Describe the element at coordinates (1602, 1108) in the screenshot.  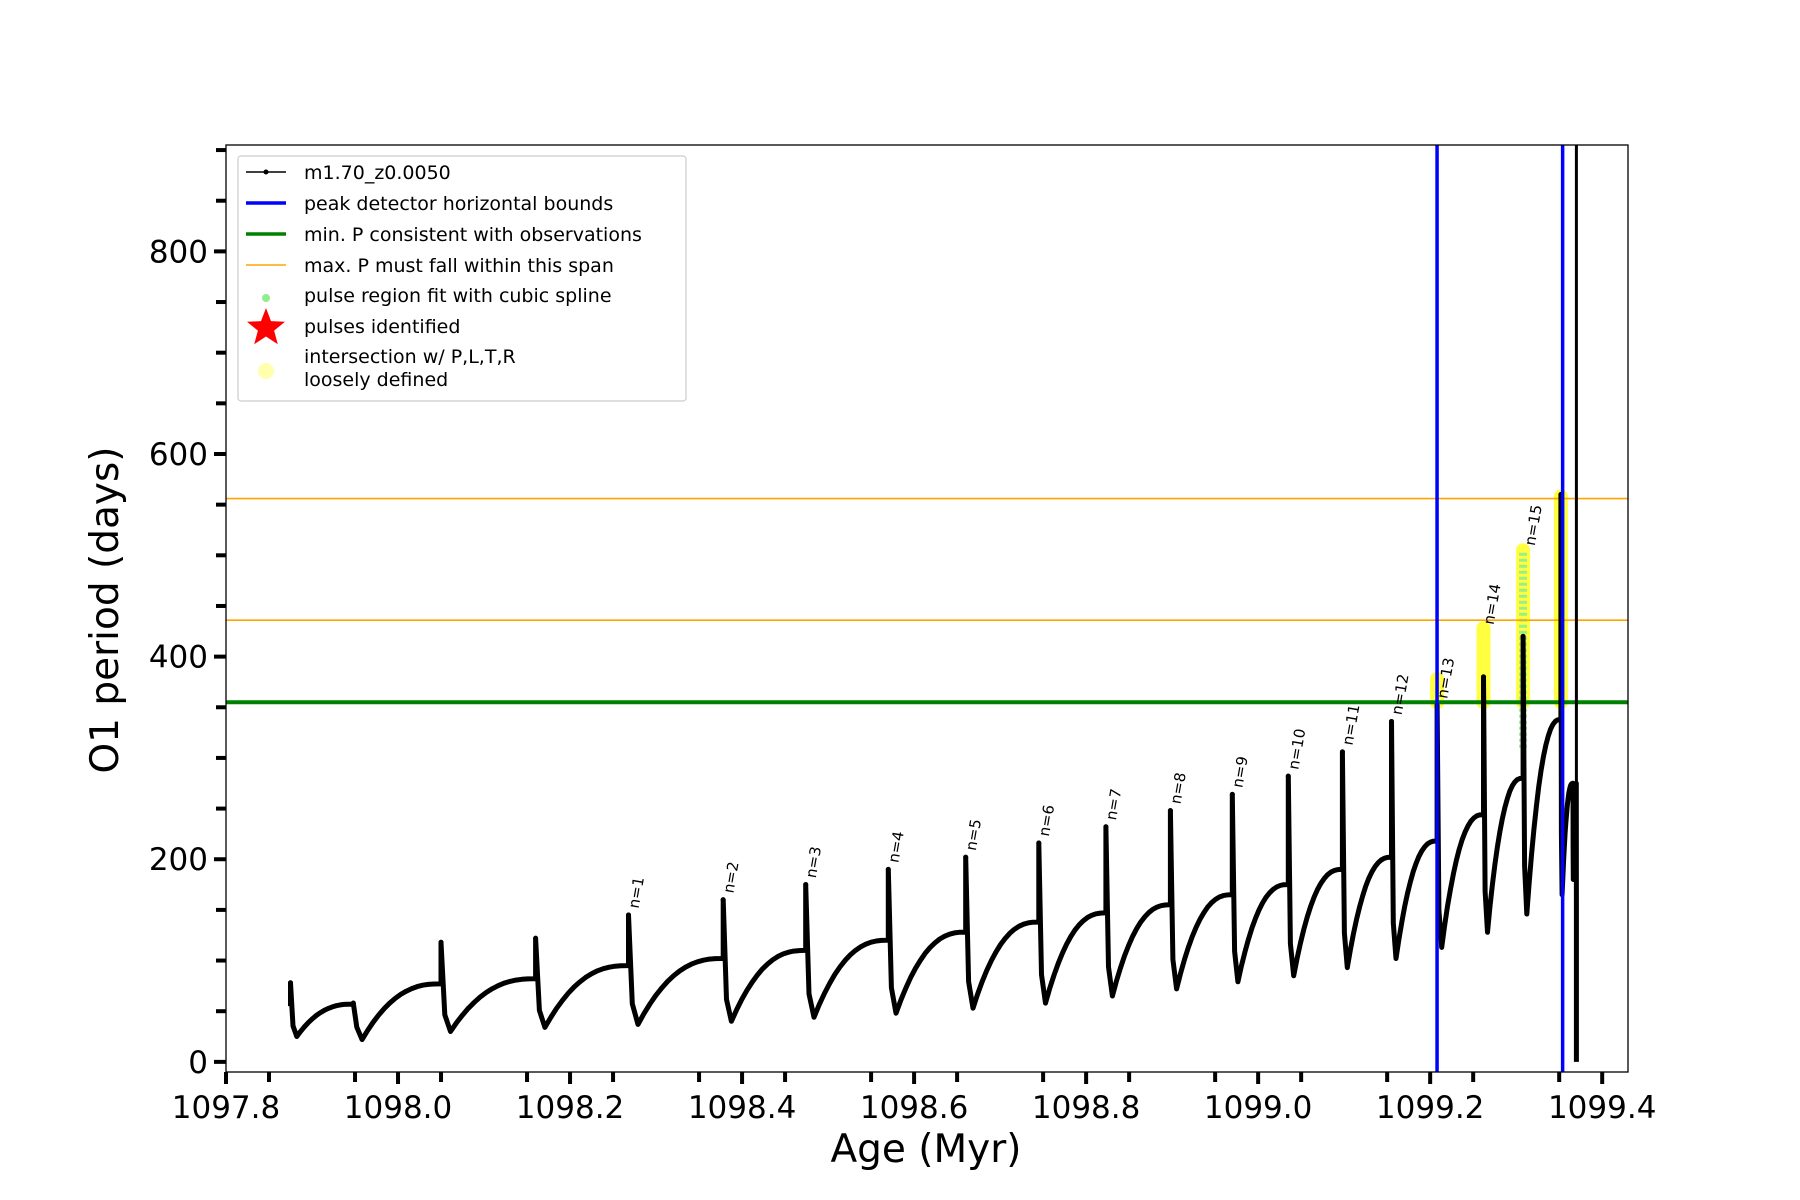
I see `x-tick-label-9: 1099.4` at that location.